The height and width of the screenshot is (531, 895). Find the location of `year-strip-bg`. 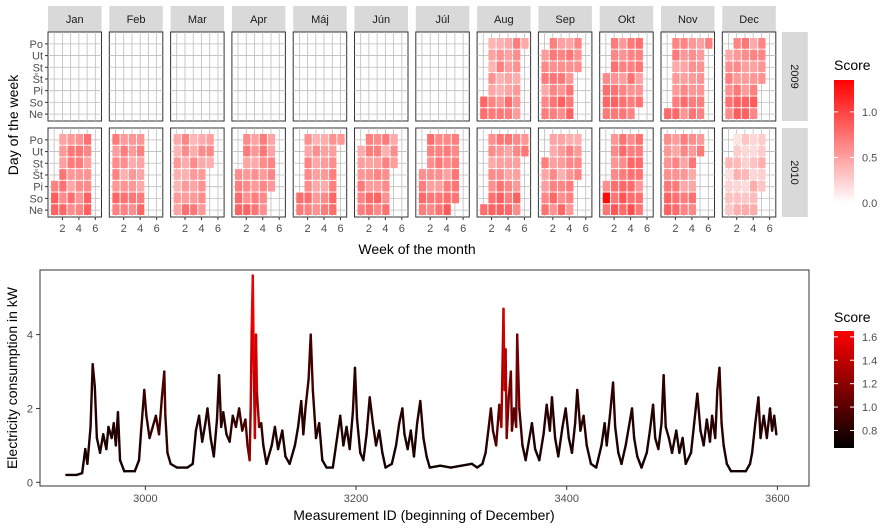

year-strip-bg is located at coordinates (794, 76).